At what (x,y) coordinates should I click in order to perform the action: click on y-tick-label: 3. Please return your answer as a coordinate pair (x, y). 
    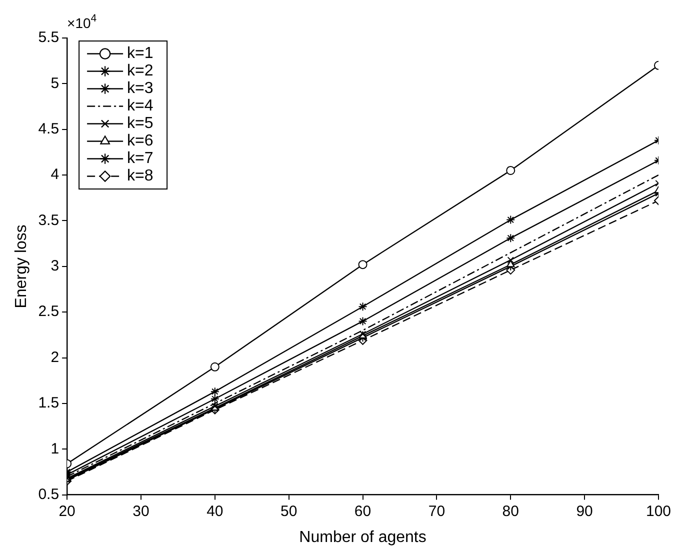
    Looking at the image, I should click on (55, 266).